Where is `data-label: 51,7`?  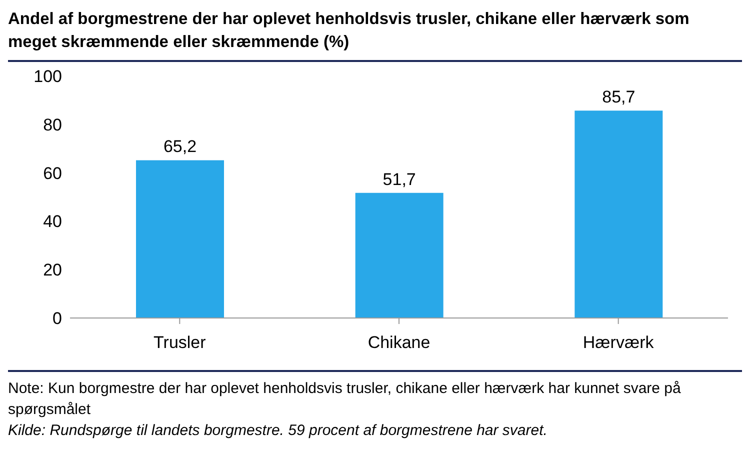 data-label: 51,7 is located at coordinates (399, 179).